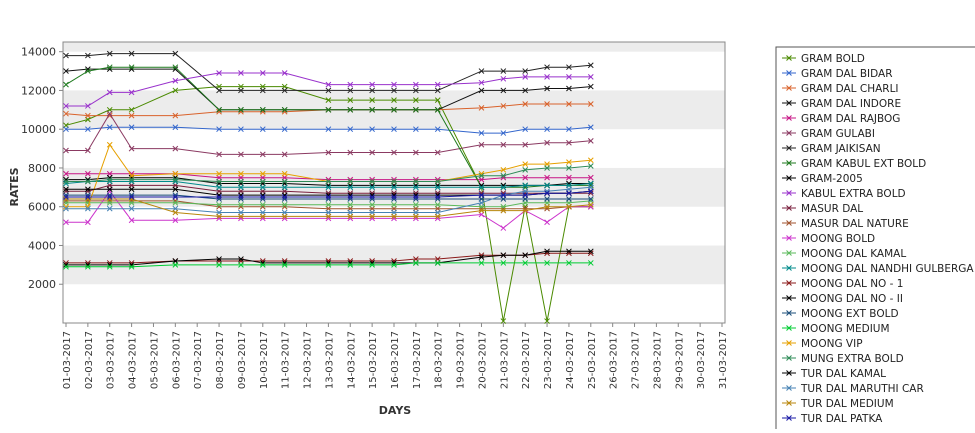  What do you see at coordinates (841, 104) in the screenshot?
I see `legend-item: GRAM DAL INDORE` at bounding box center [841, 104].